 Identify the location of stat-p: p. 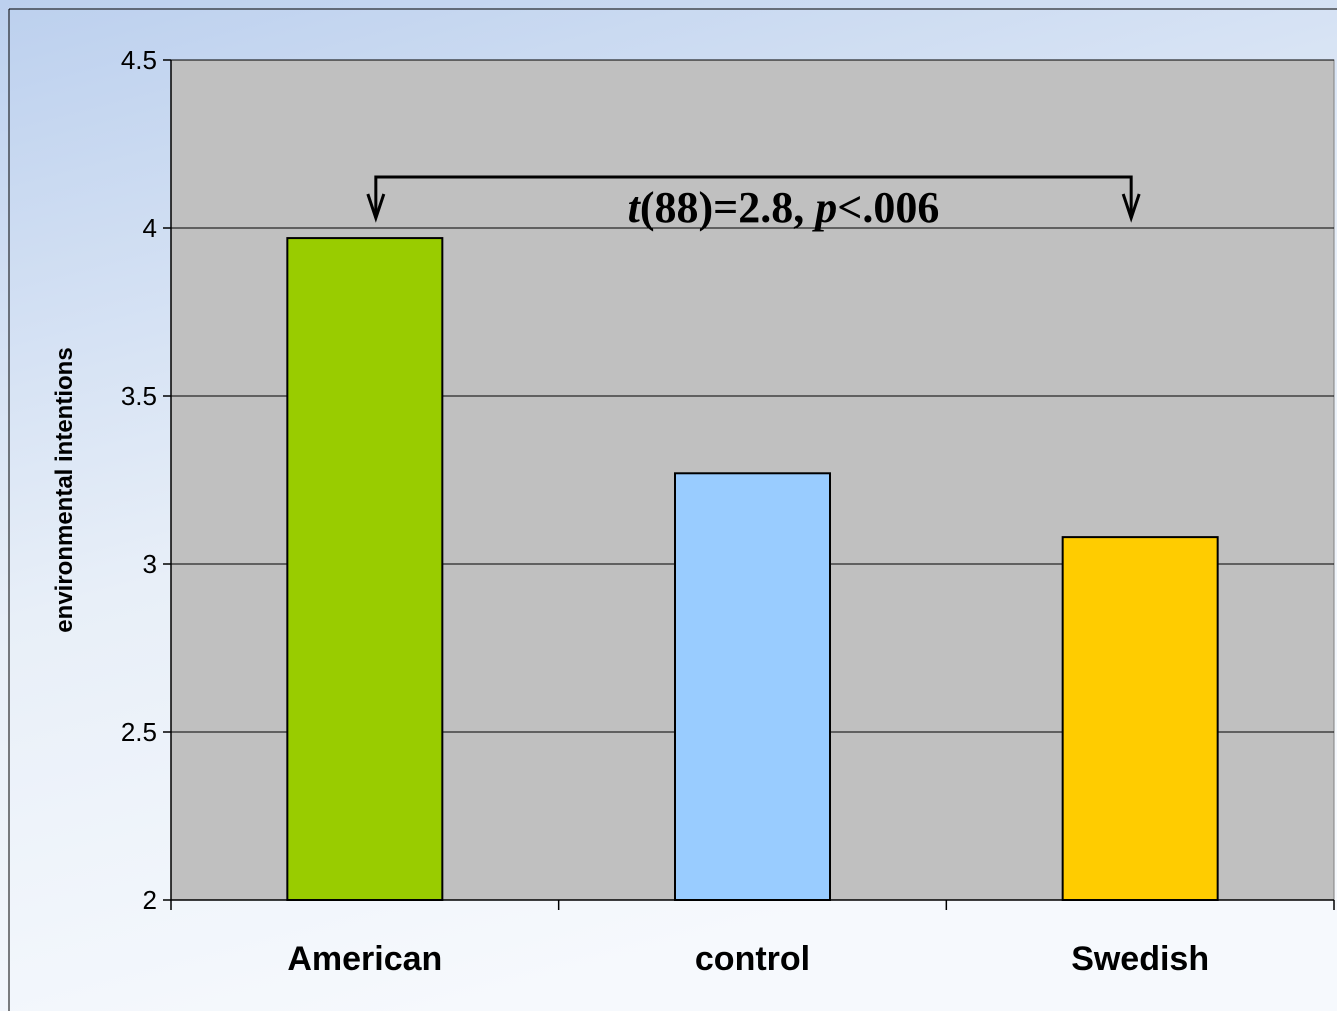
(824, 207).